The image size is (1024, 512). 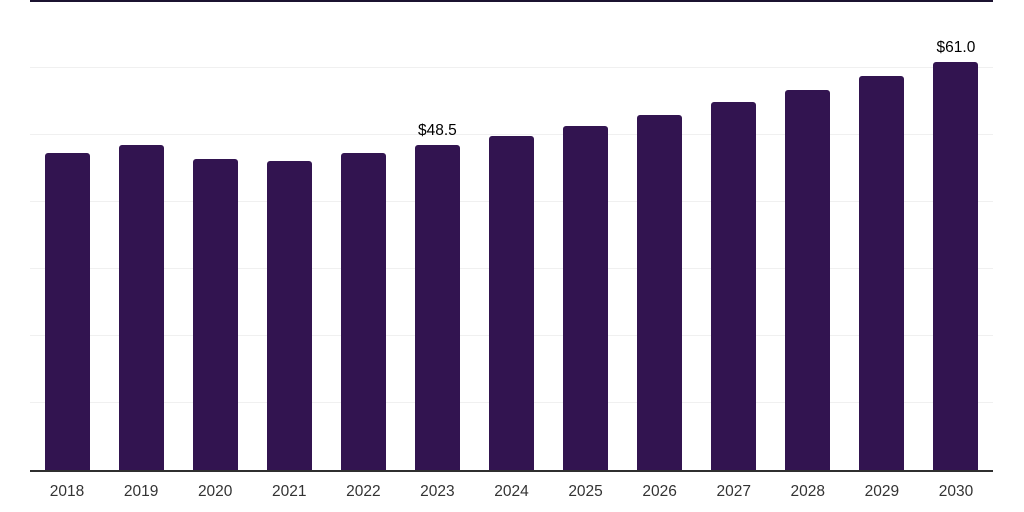 What do you see at coordinates (215, 491) in the screenshot?
I see `x-tick-label-2020: 2020` at bounding box center [215, 491].